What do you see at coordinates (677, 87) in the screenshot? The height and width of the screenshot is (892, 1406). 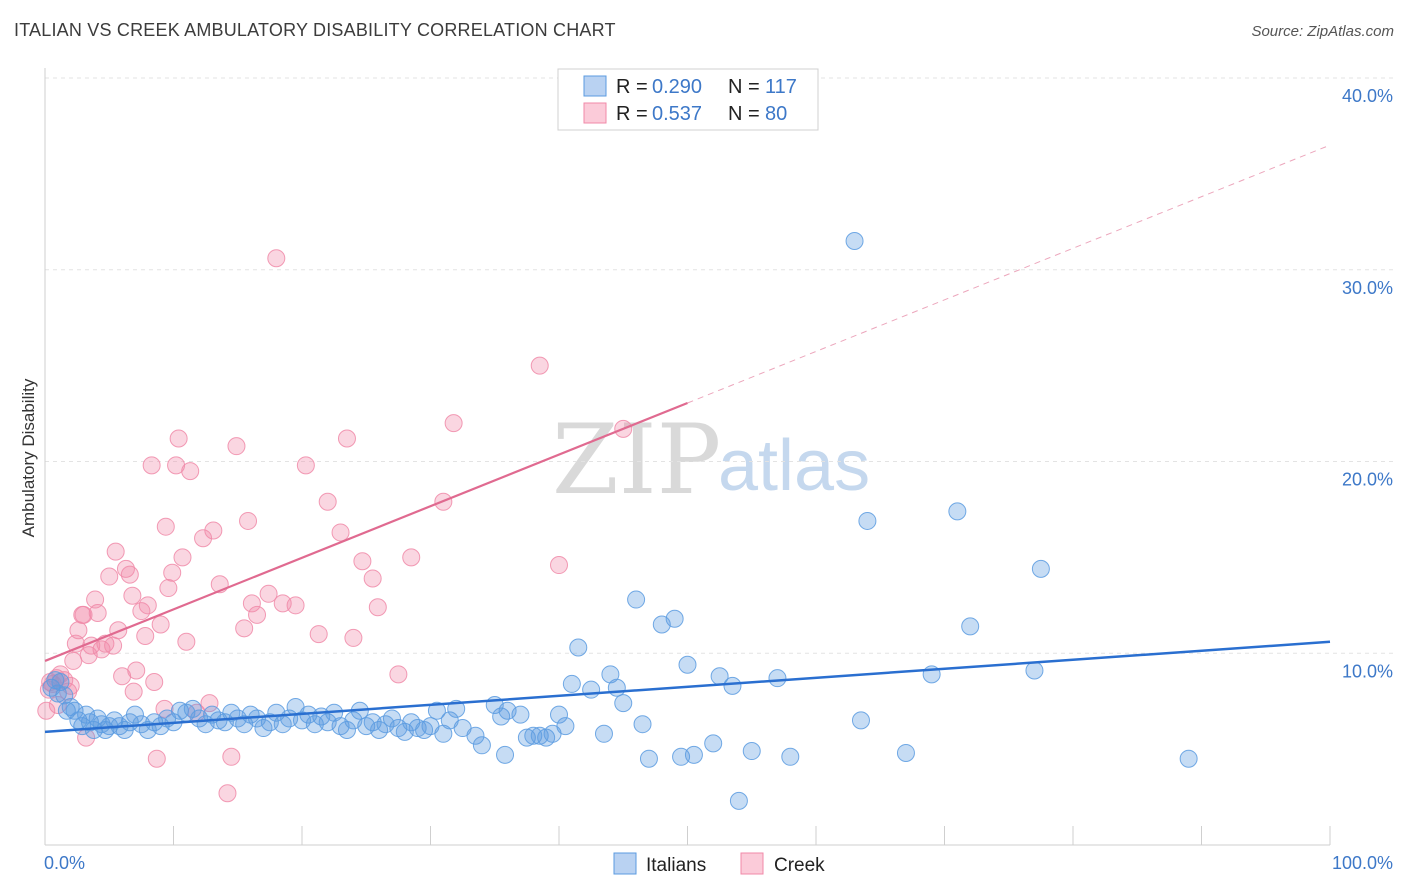 I see `legend-r-value-italians: 0.290` at bounding box center [677, 87].